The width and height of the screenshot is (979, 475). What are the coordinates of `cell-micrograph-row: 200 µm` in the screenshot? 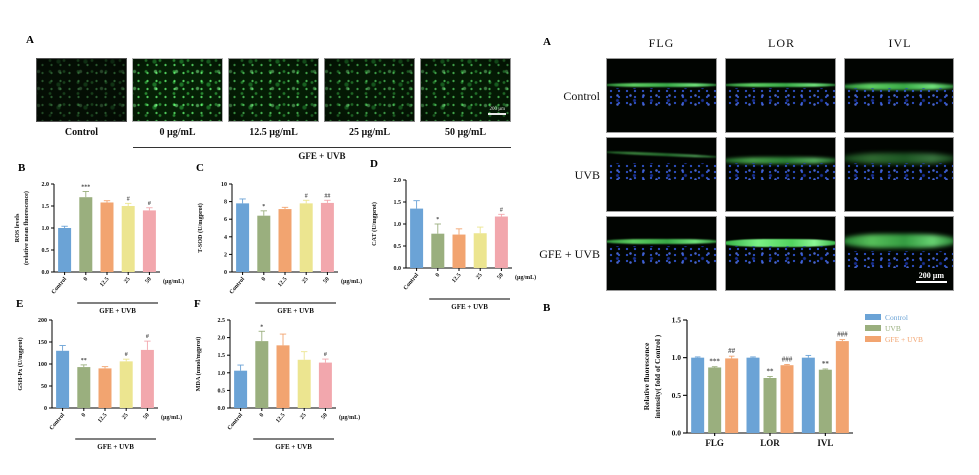 It's located at (273, 90).